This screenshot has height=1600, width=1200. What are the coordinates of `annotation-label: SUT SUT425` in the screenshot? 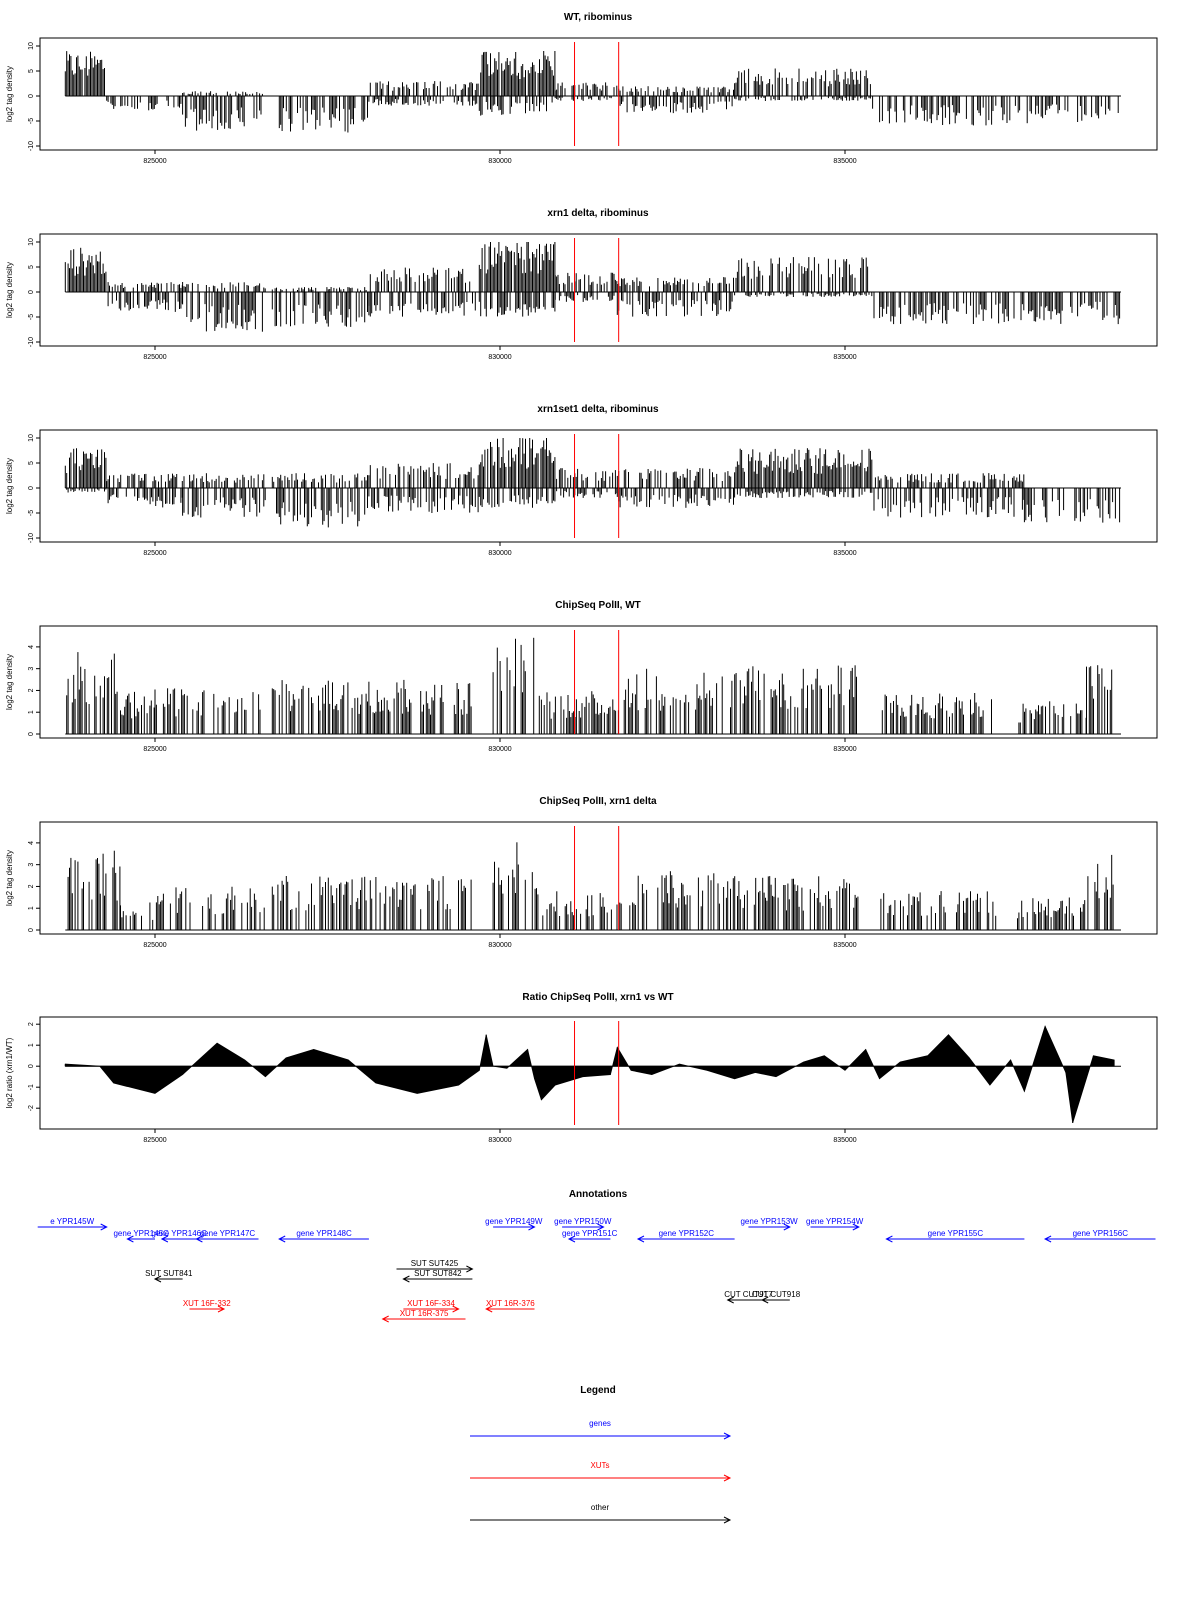 It's located at (435, 1263).